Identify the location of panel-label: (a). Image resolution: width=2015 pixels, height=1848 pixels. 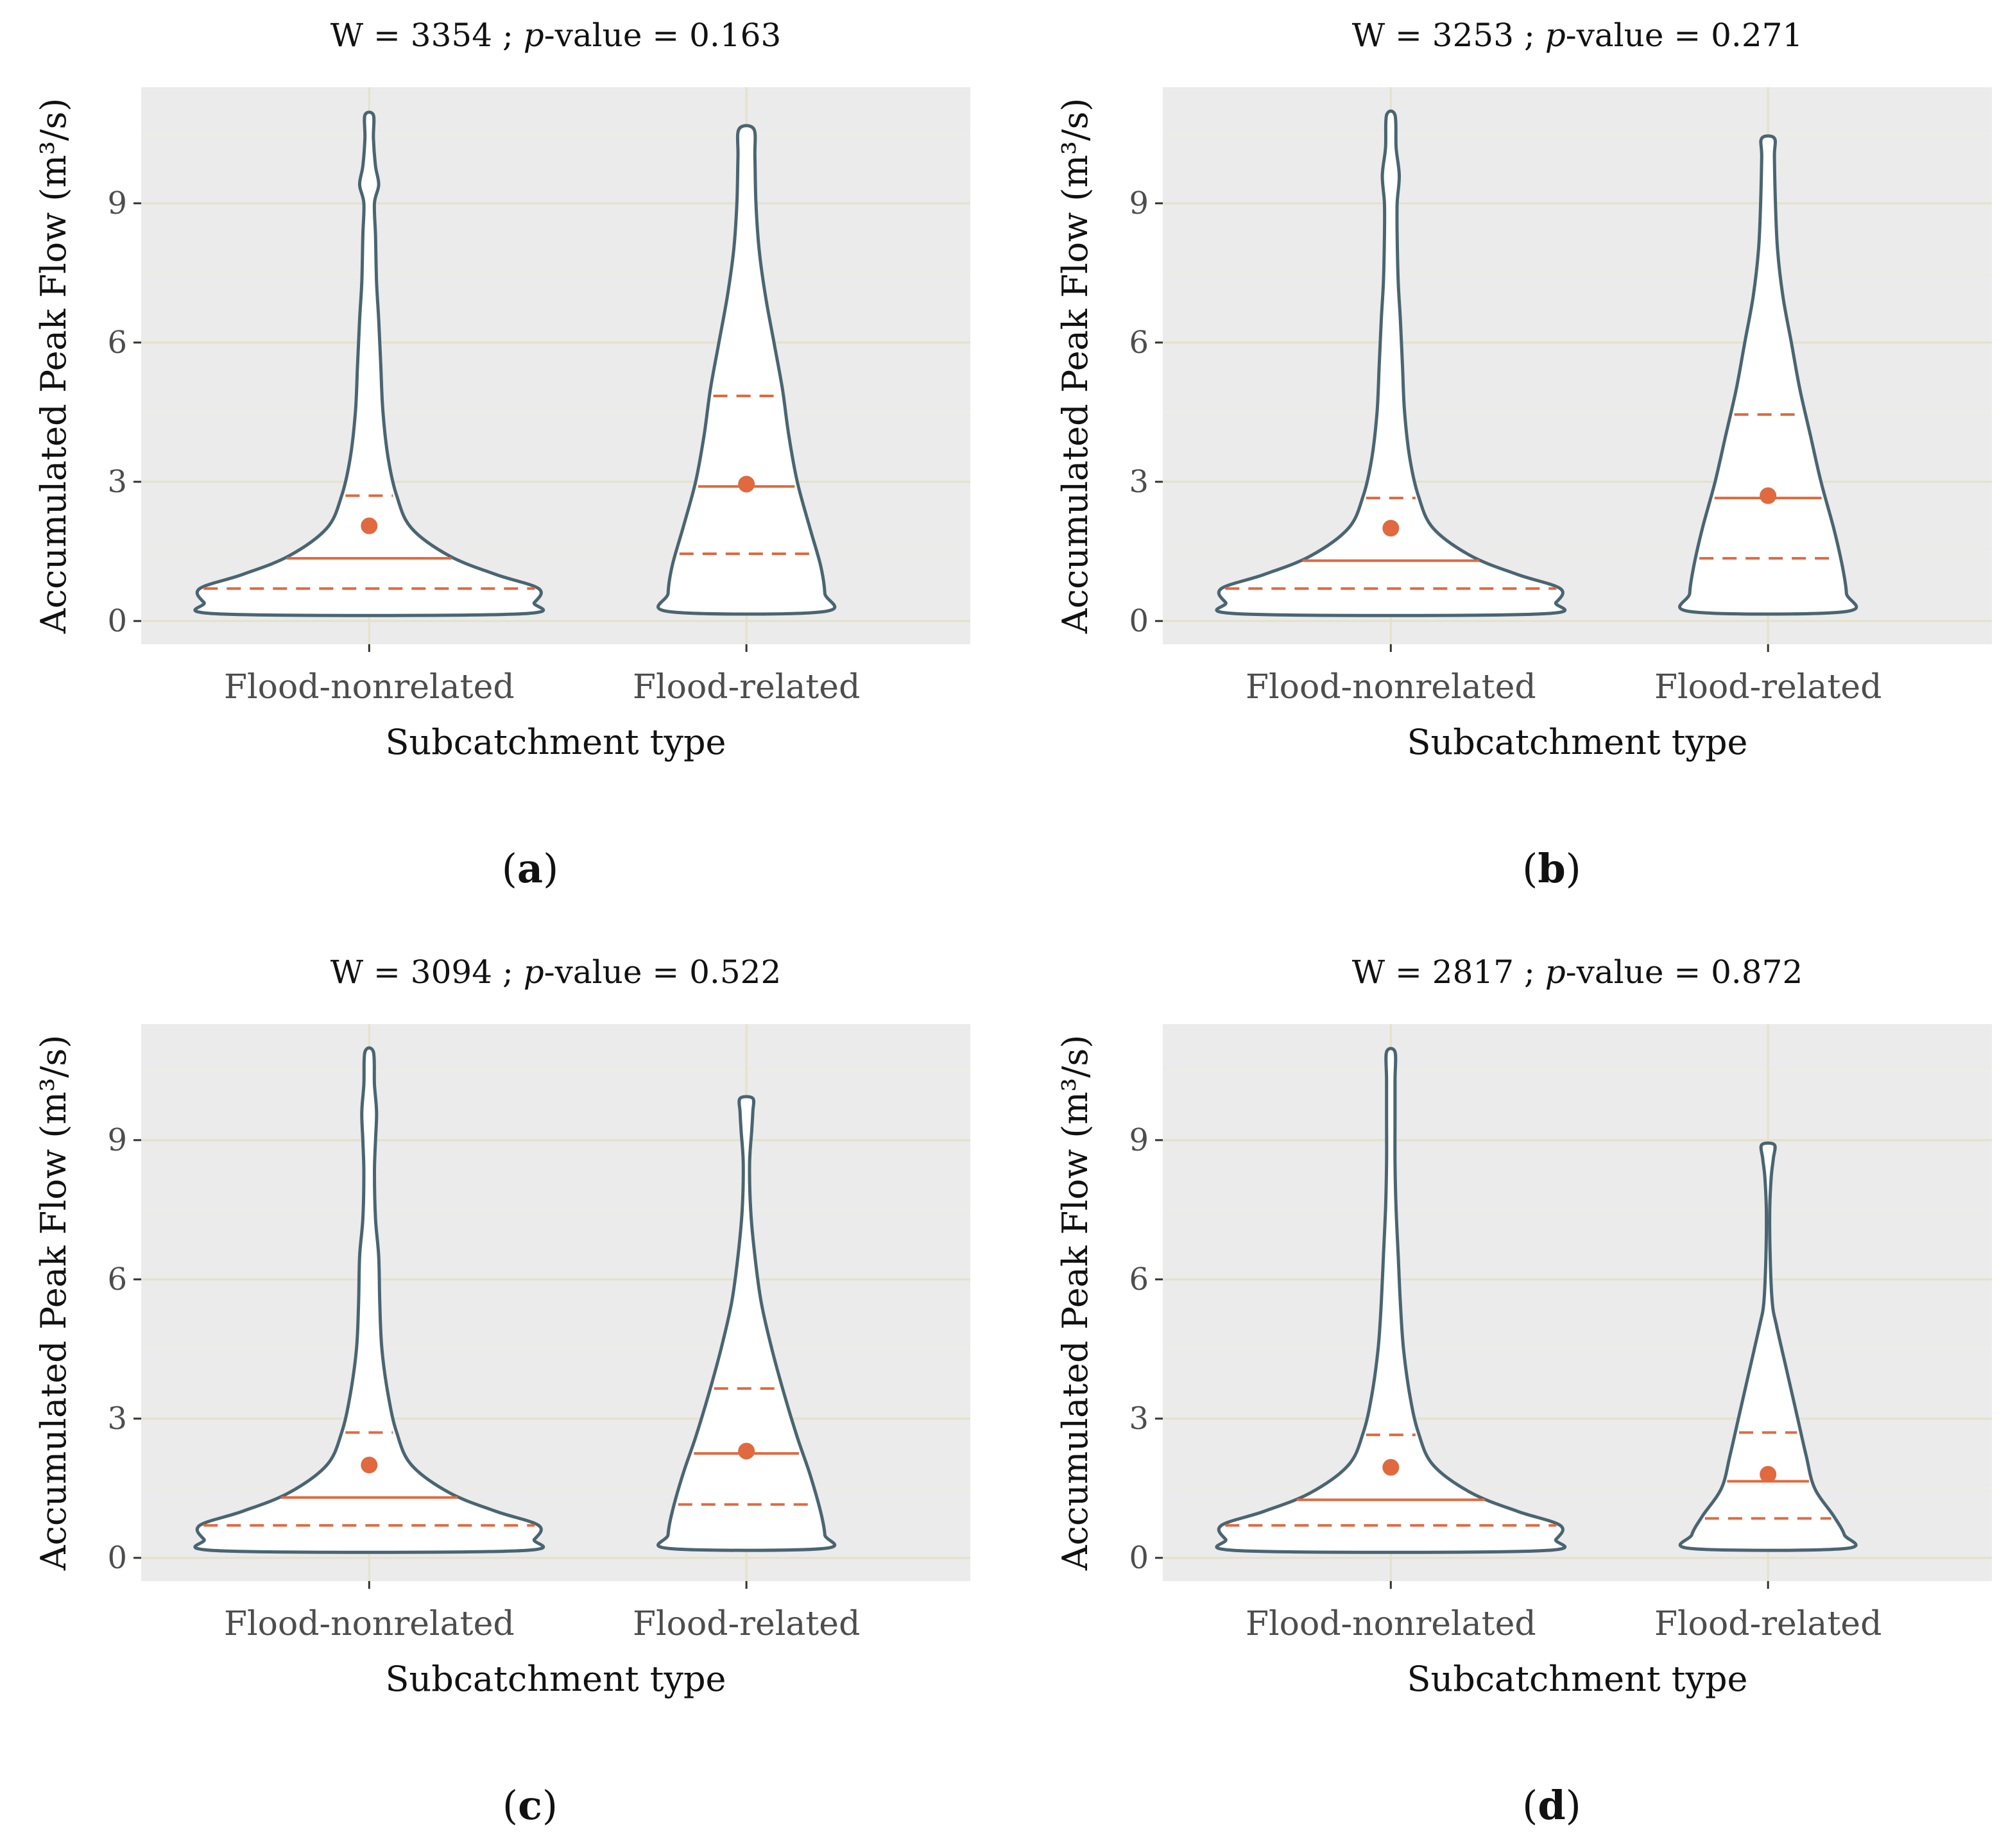
(530, 869).